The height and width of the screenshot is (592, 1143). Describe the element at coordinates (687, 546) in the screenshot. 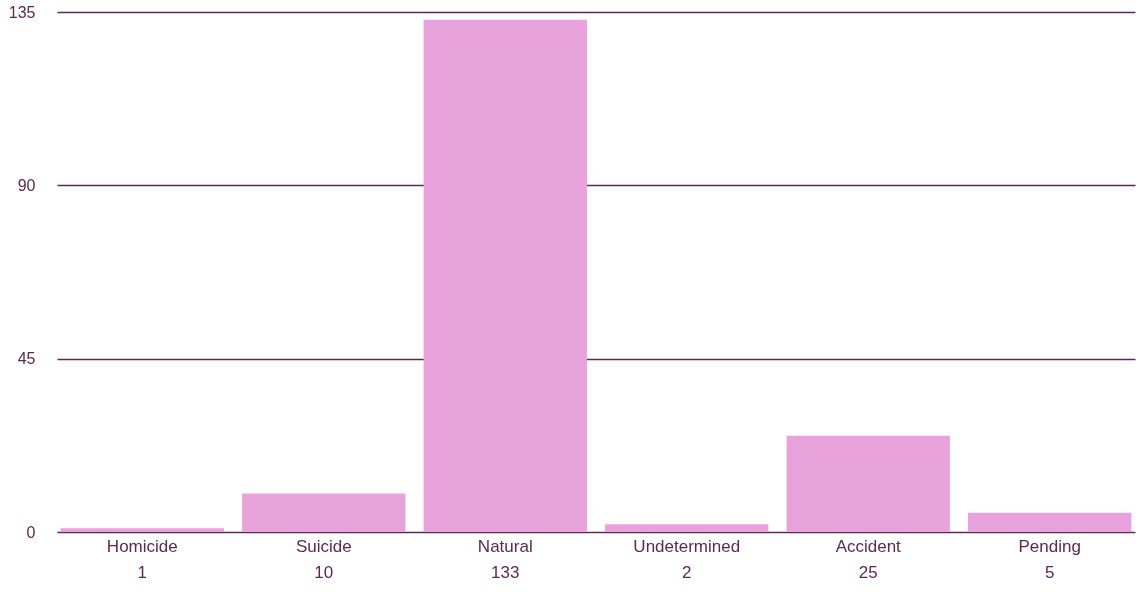

I see `x-tick-label: Undetermined` at that location.